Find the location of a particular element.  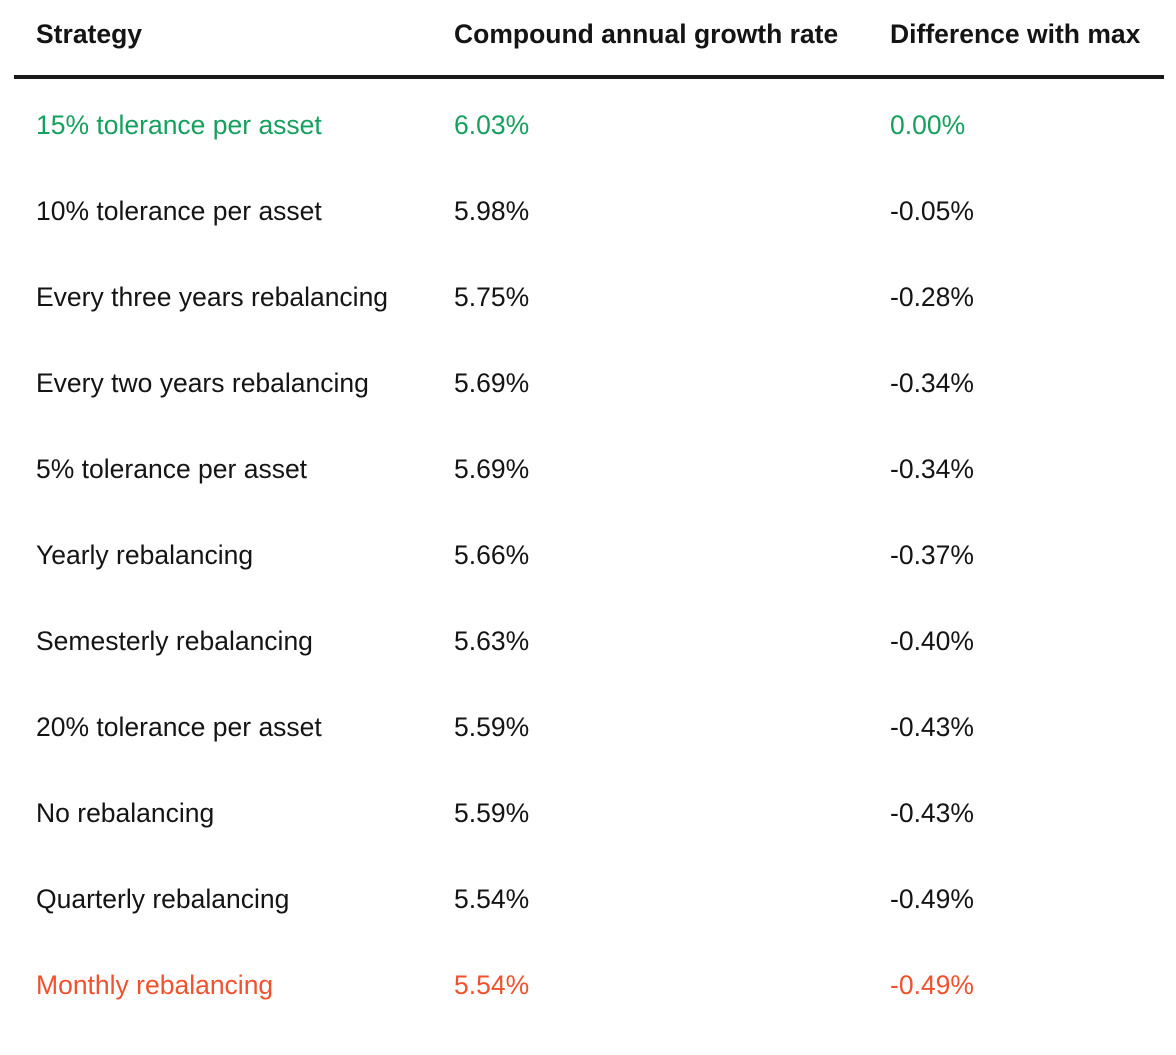

table-row: Every two years rebalancing 5.69% -0.34% is located at coordinates (588, 410).